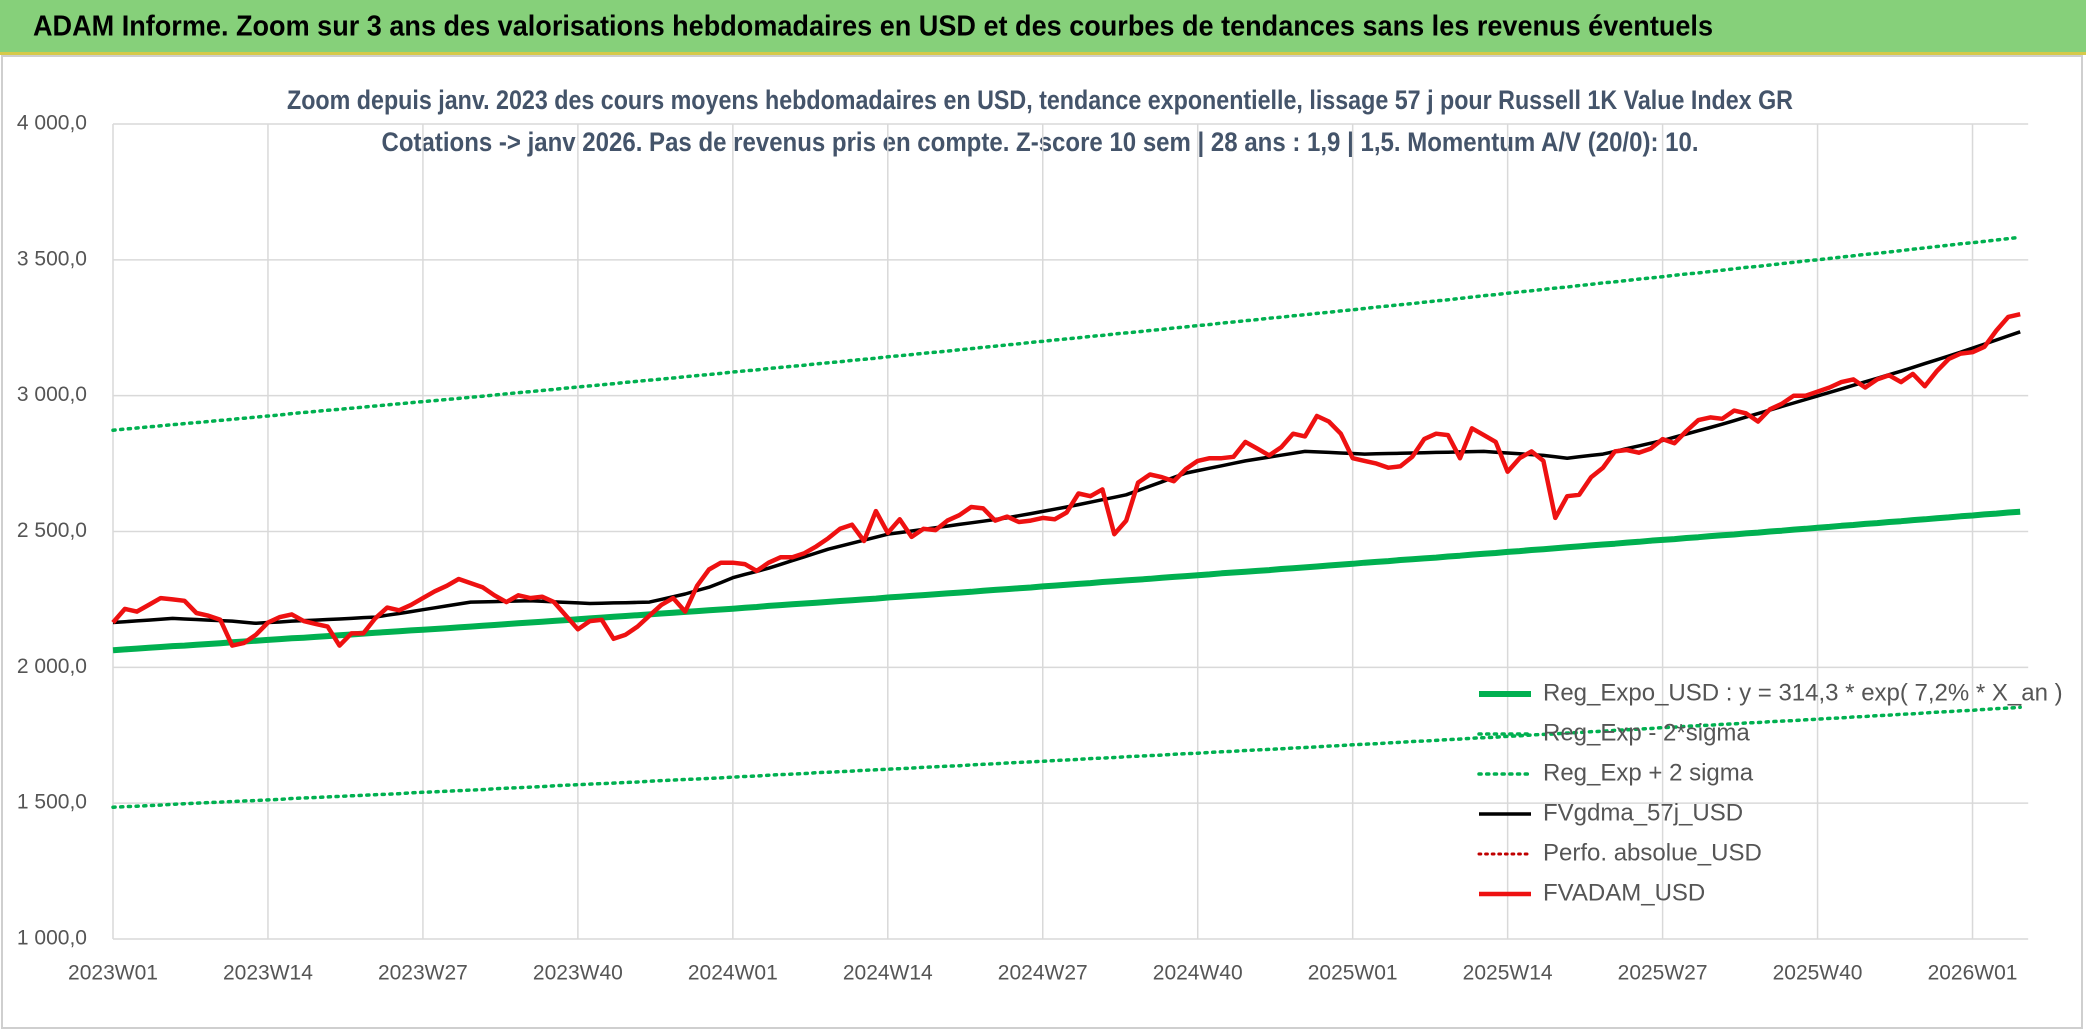  What do you see at coordinates (1624, 892) in the screenshot?
I see `legend-label: FVADAM_USD` at bounding box center [1624, 892].